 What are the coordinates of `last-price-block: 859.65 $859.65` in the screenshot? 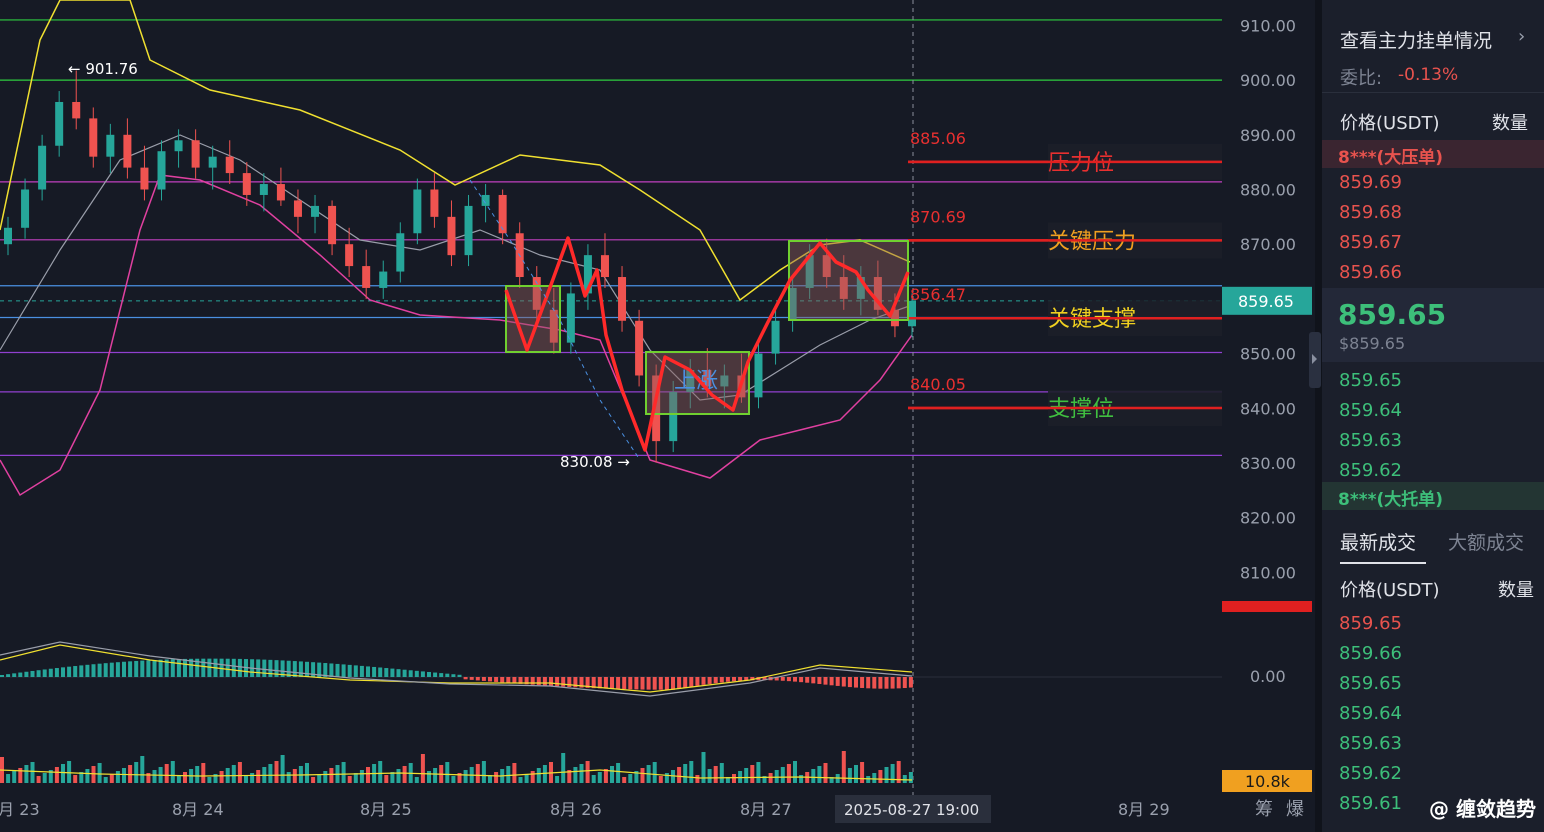 It's located at (1433, 325).